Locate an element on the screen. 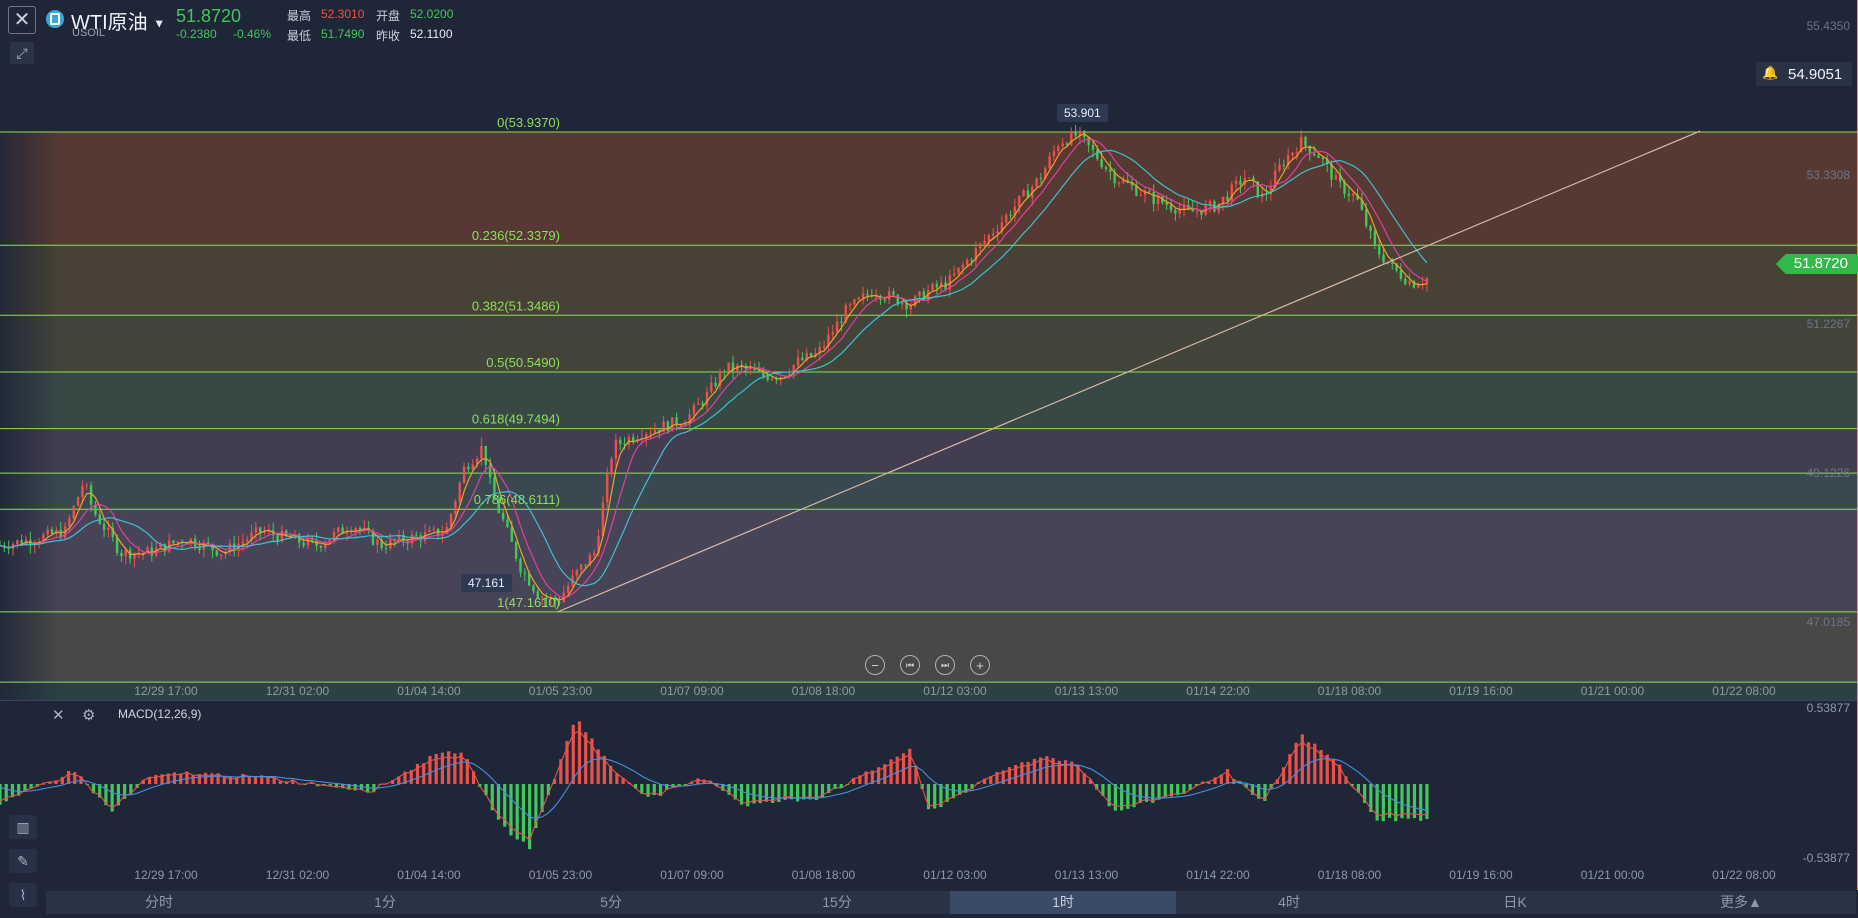 This screenshot has height=918, width=1858. draw-tools-button: ⤢ is located at coordinates (22, 53).